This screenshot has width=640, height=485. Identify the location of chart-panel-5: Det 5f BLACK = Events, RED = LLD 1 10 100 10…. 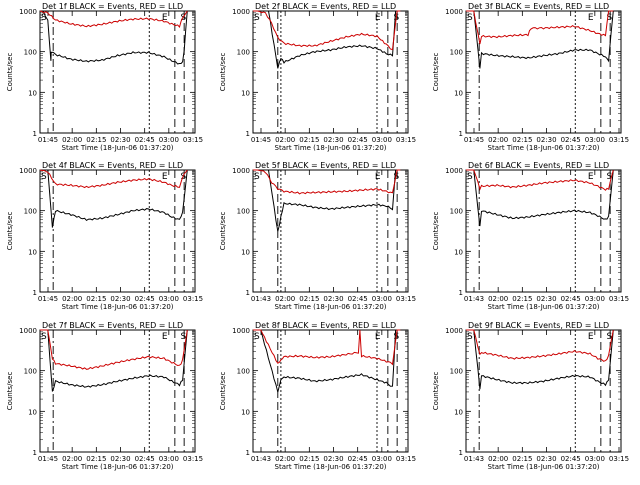
(317, 236).